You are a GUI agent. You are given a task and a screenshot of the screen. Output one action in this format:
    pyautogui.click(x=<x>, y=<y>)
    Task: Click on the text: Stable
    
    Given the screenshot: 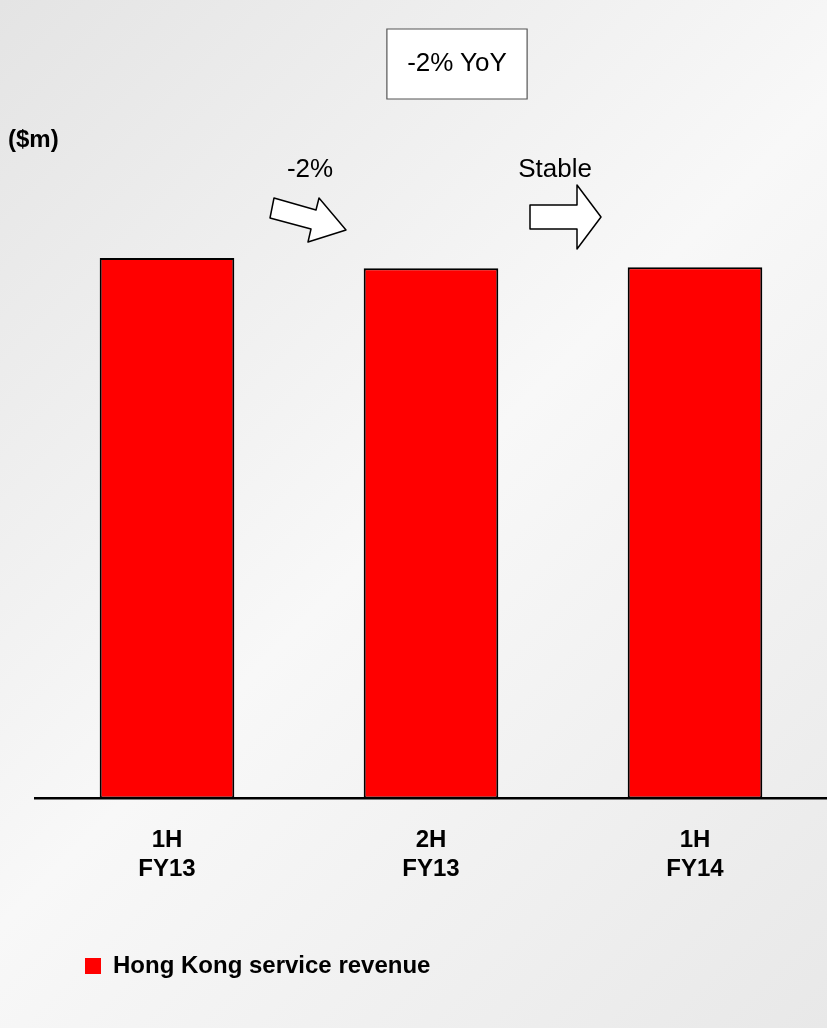 What is the action you would take?
    pyautogui.click(x=555, y=168)
    